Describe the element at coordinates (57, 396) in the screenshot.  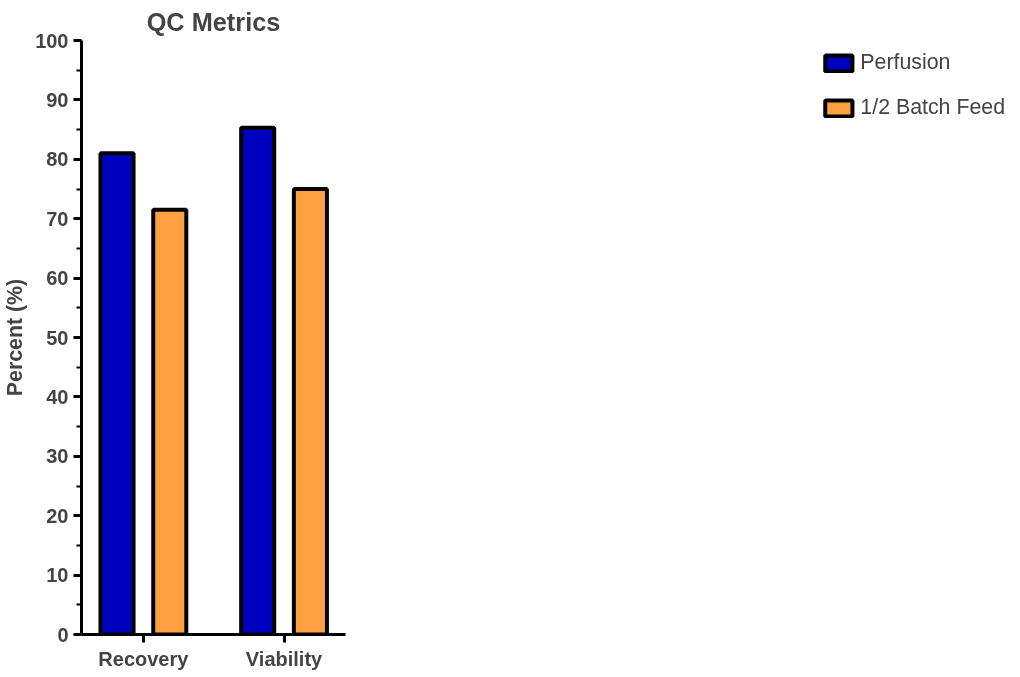
I see `y-tick-label: 40` at that location.